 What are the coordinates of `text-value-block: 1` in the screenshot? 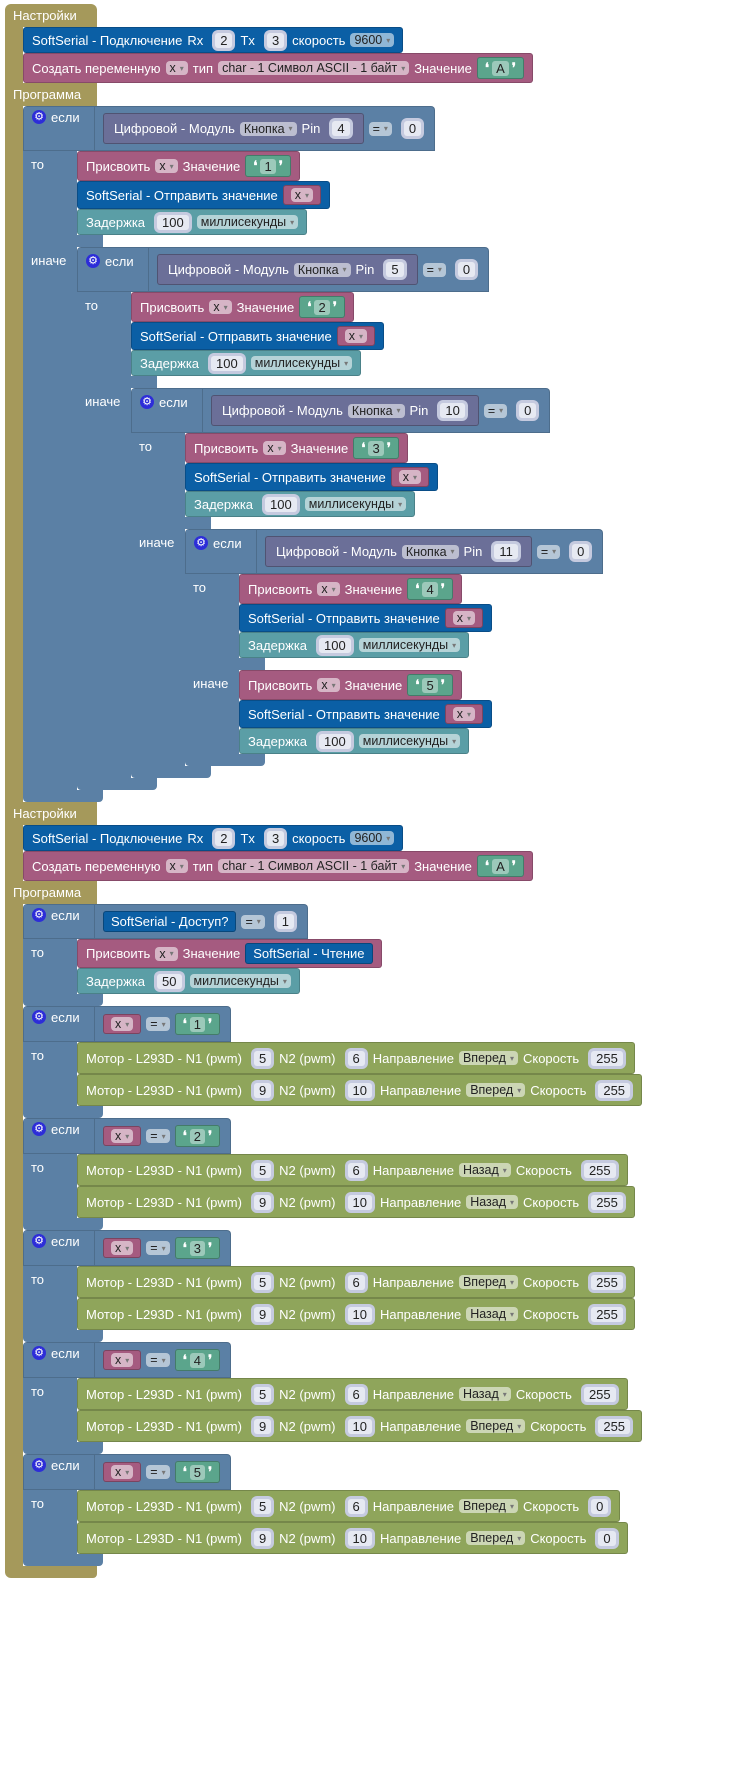 It's located at (268, 166).